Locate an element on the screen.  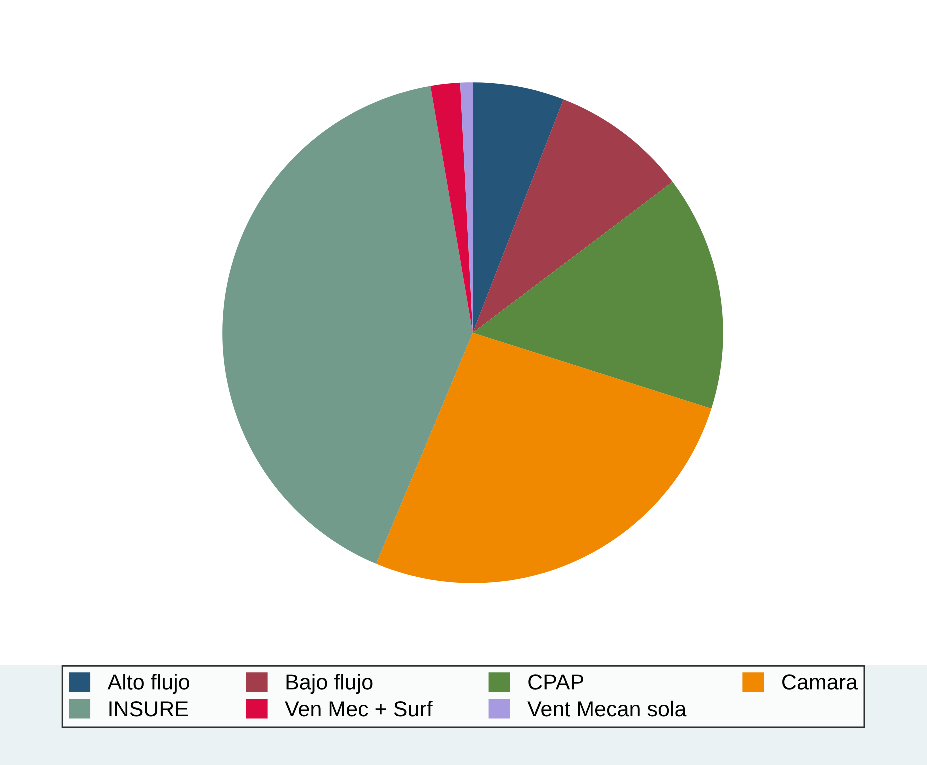
legend-label: Ven Mec + Surf is located at coordinates (359, 708).